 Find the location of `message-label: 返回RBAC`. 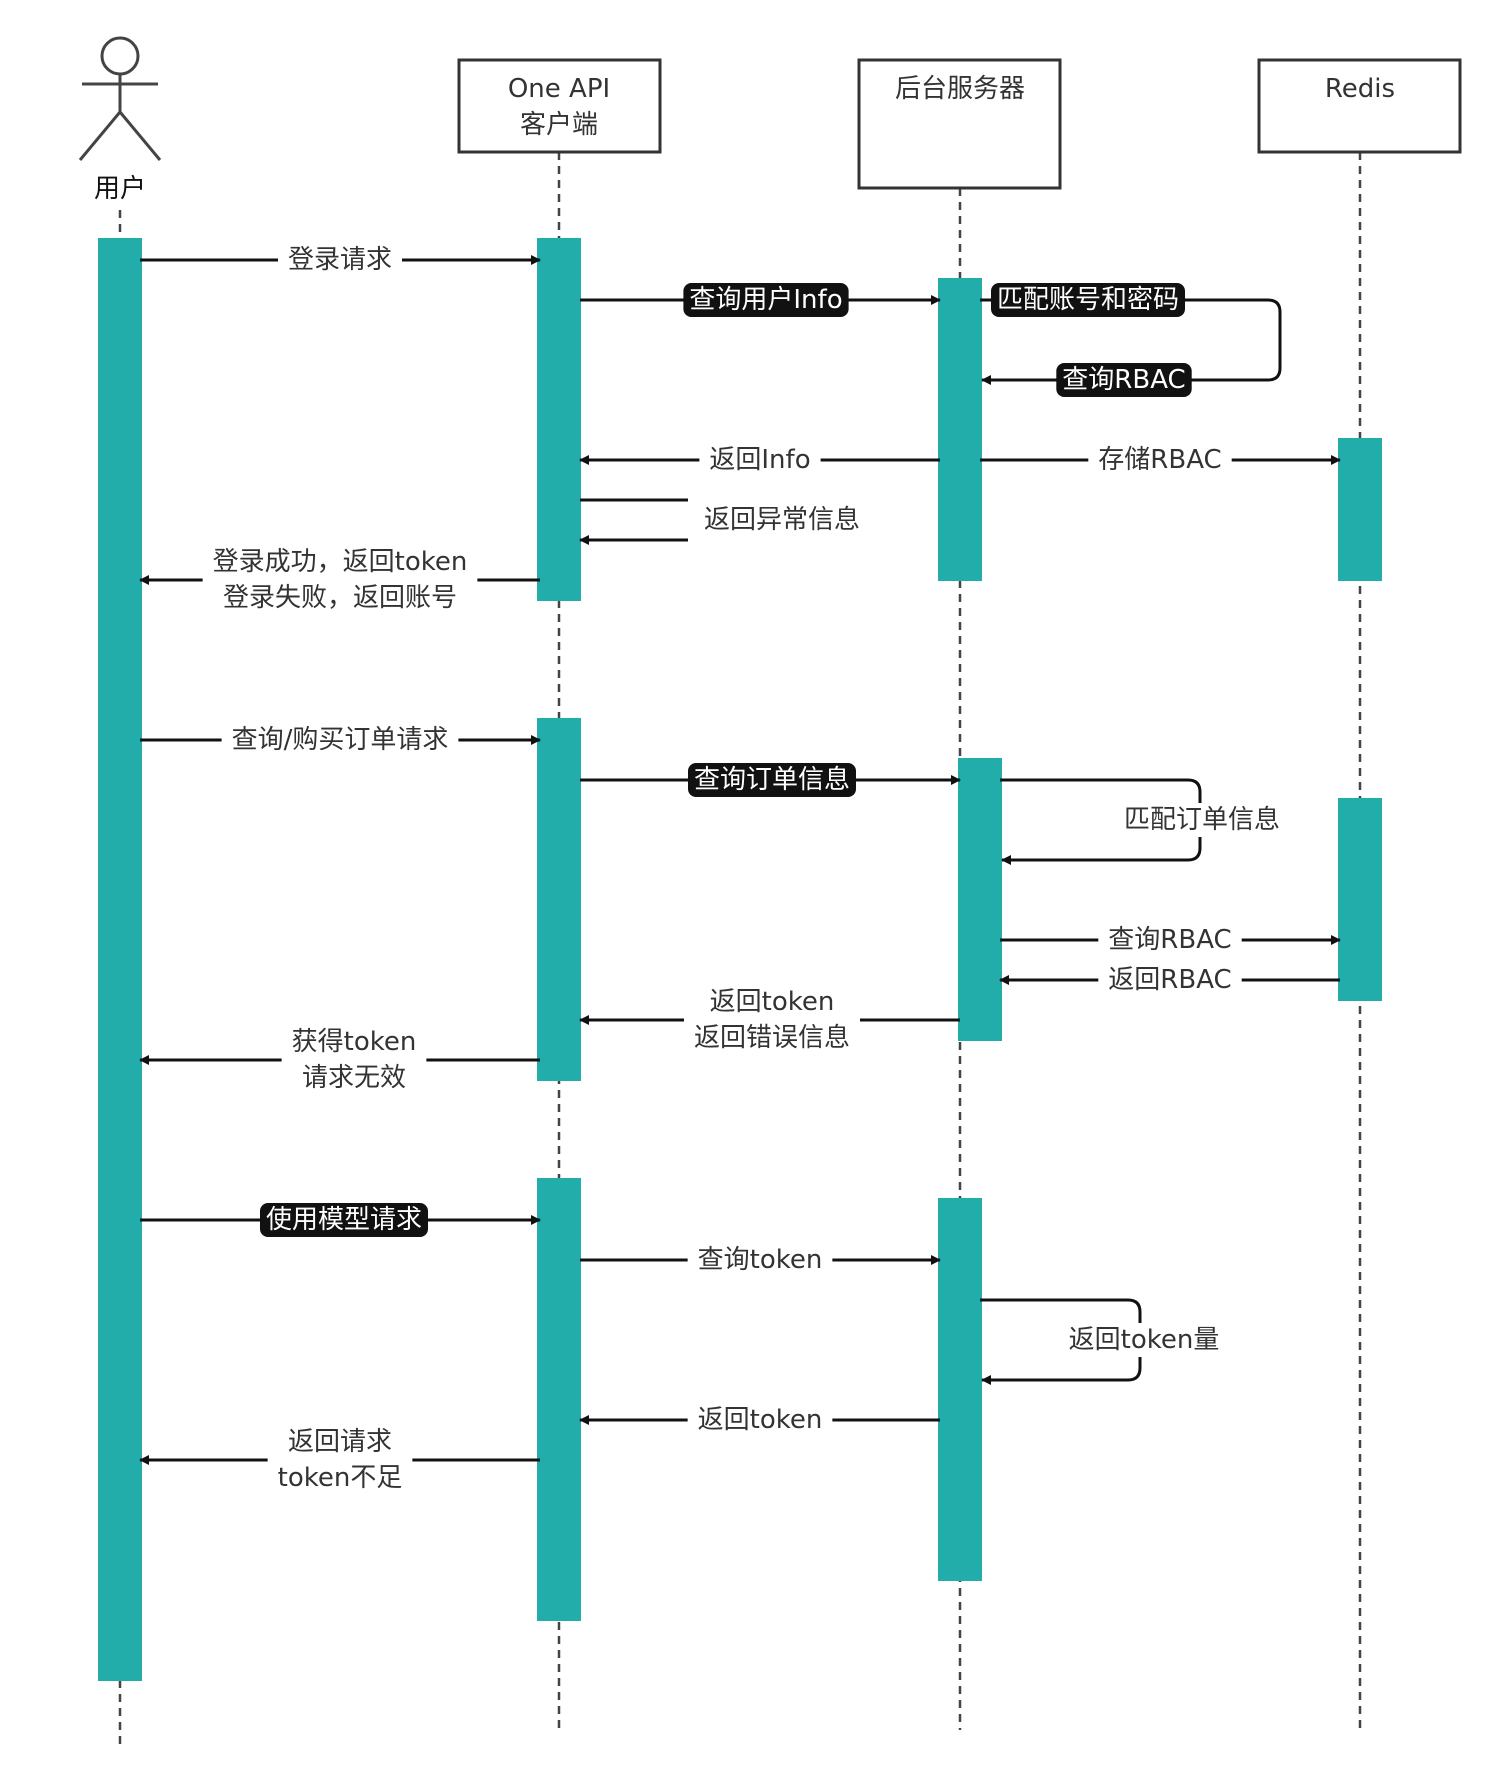

message-label: 返回RBAC is located at coordinates (1170, 980).